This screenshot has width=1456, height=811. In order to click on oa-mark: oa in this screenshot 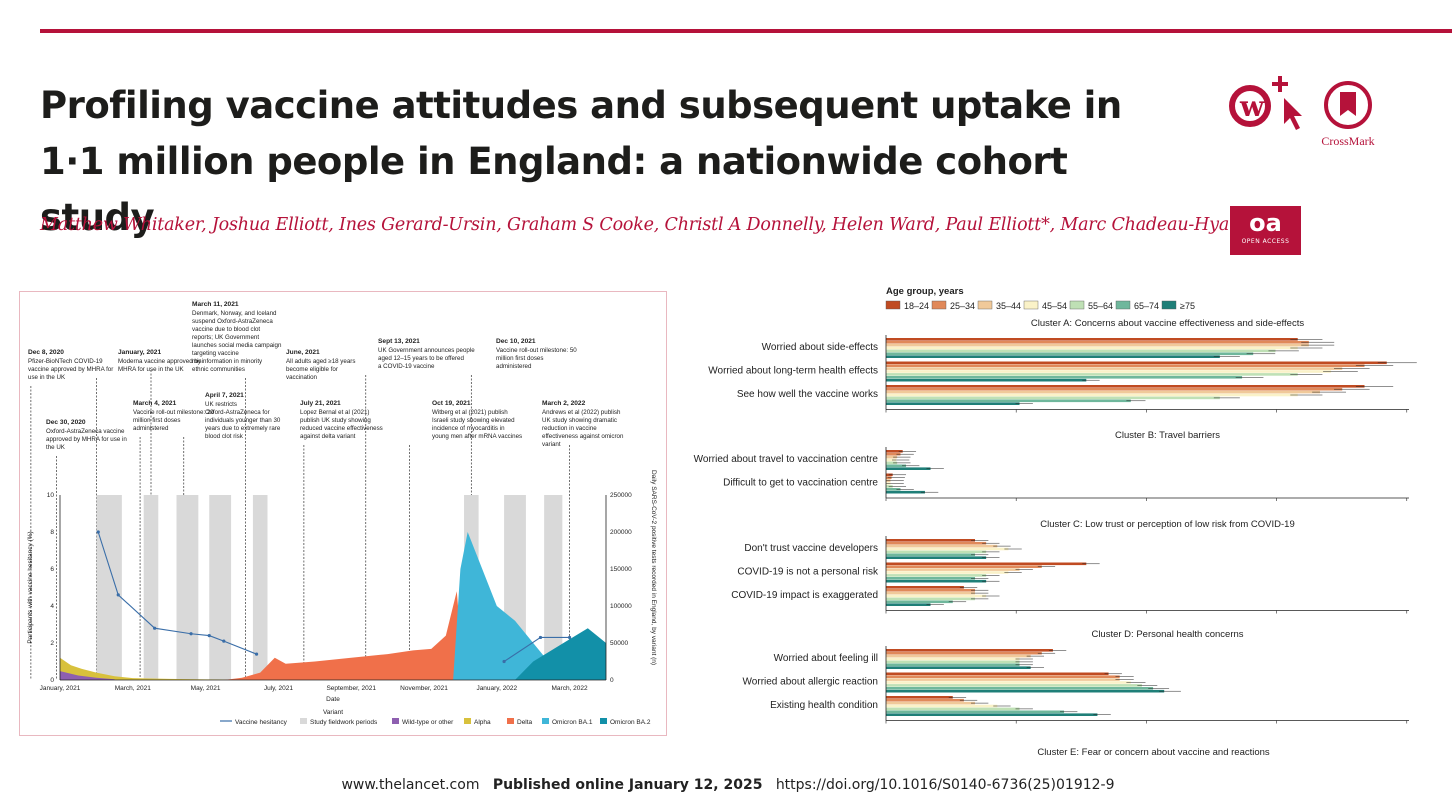, I will do `click(1265, 223)`.